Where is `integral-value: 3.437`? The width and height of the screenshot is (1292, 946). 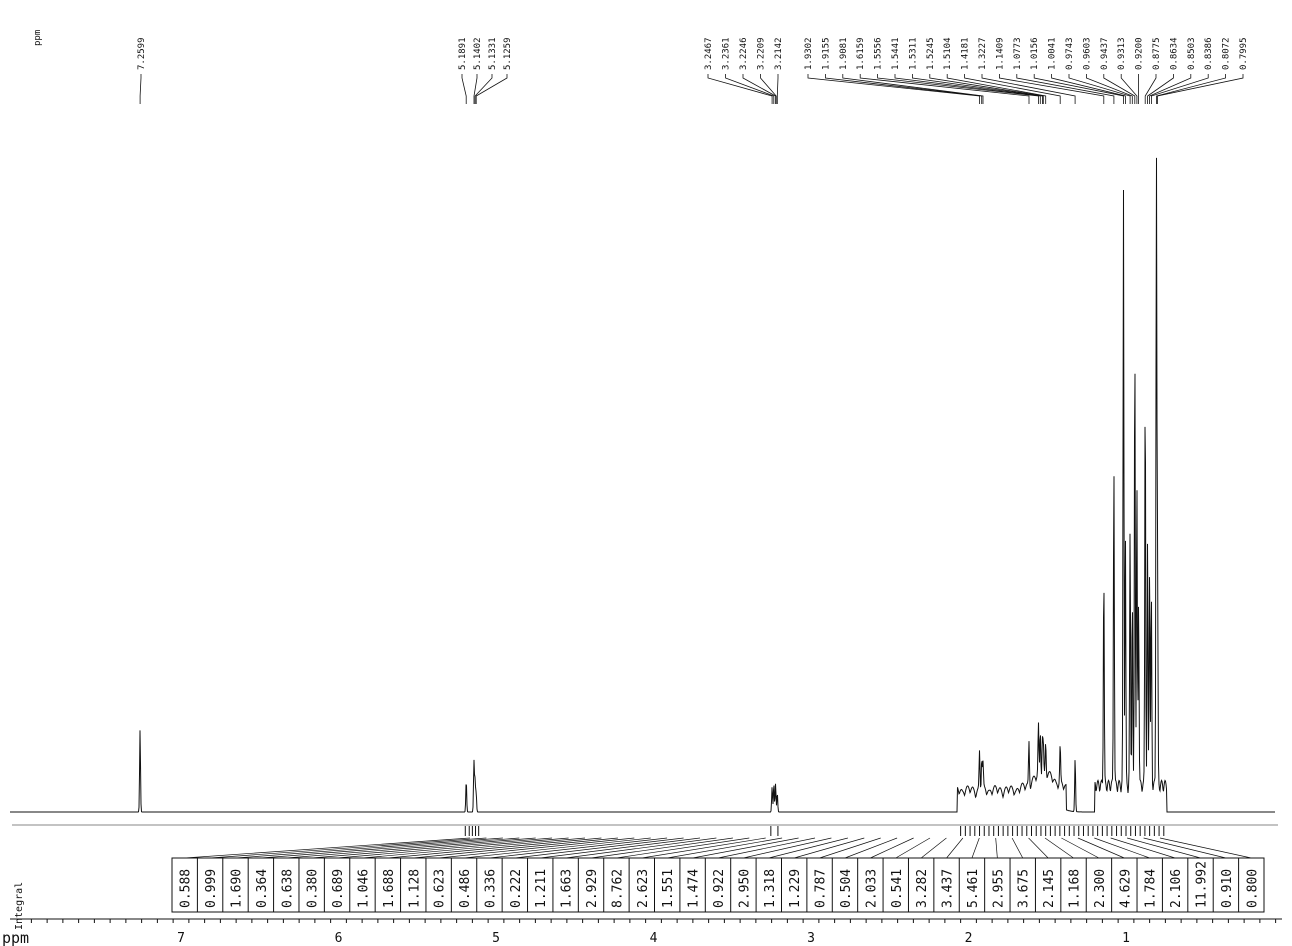 integral-value: 3.437 is located at coordinates (948, 888).